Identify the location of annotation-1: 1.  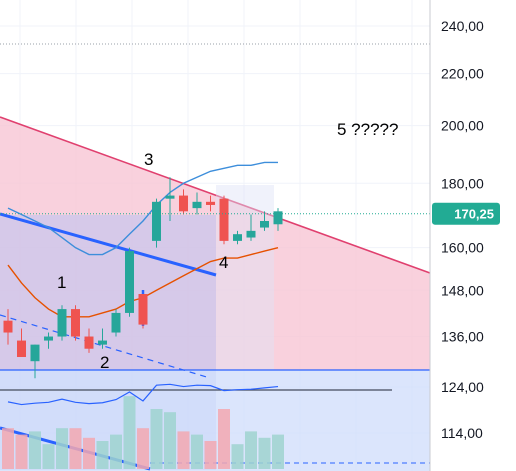
(61, 282).